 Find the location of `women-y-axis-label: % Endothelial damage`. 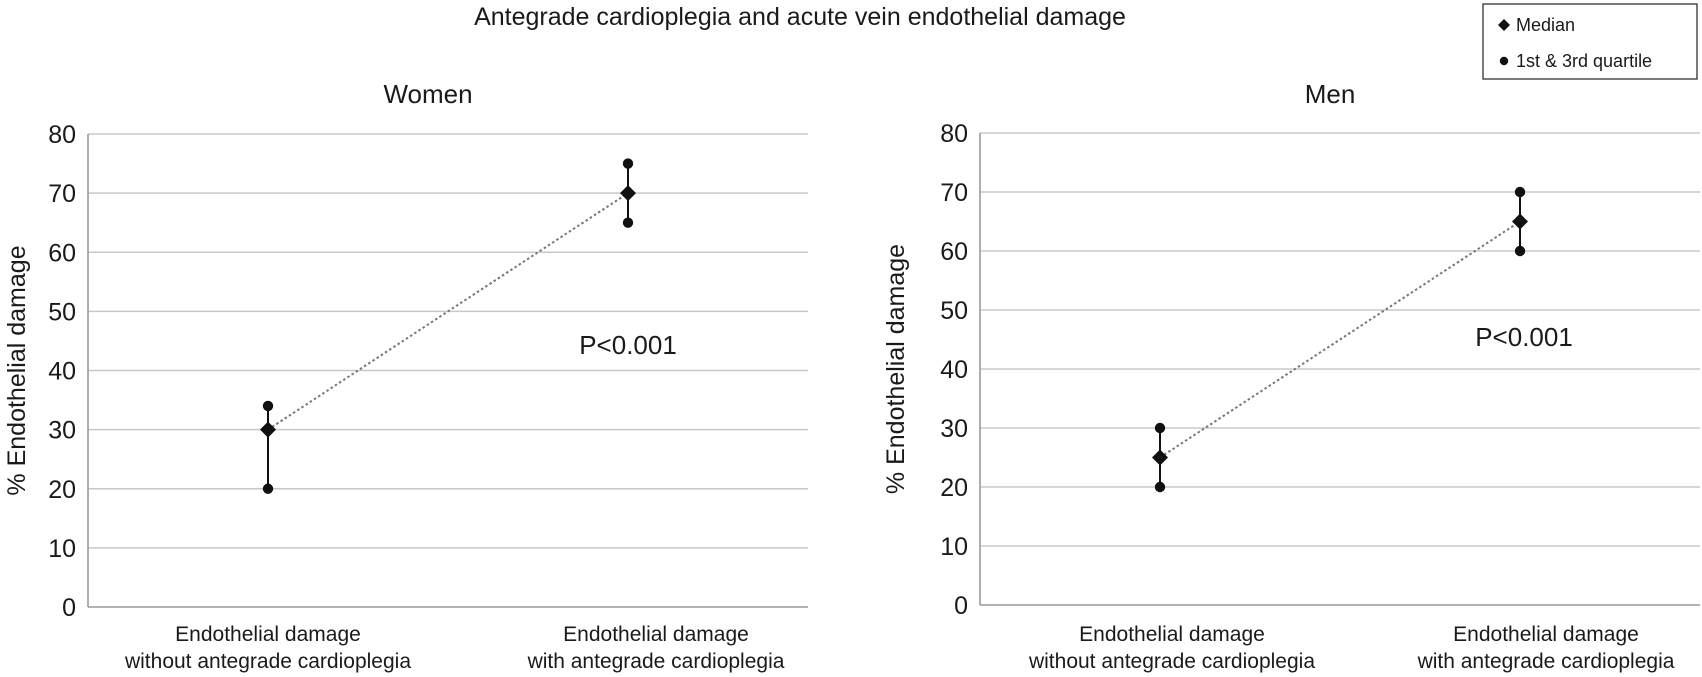

women-y-axis-label: % Endothelial damage is located at coordinates (17, 370).